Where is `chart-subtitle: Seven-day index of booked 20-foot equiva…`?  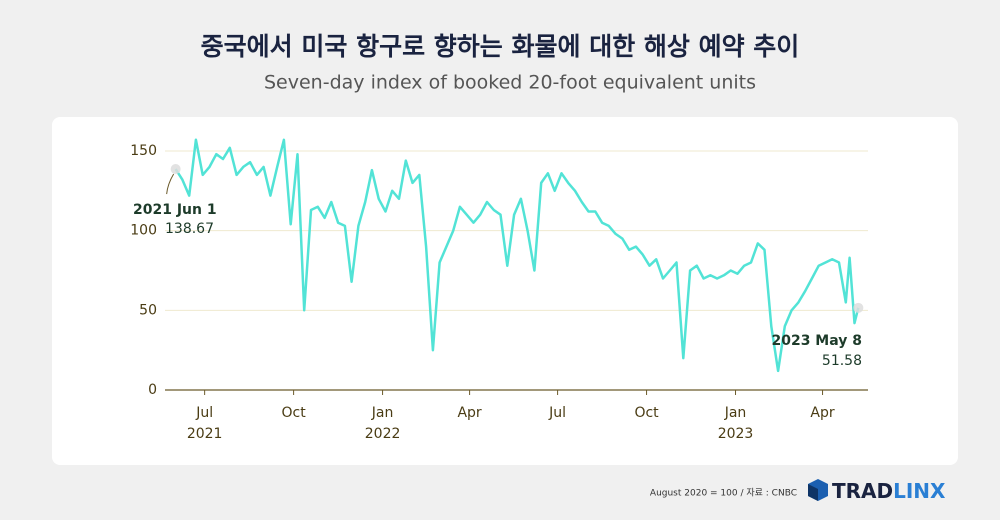 chart-subtitle: Seven-day index of booked 20-foot equiva… is located at coordinates (510, 83).